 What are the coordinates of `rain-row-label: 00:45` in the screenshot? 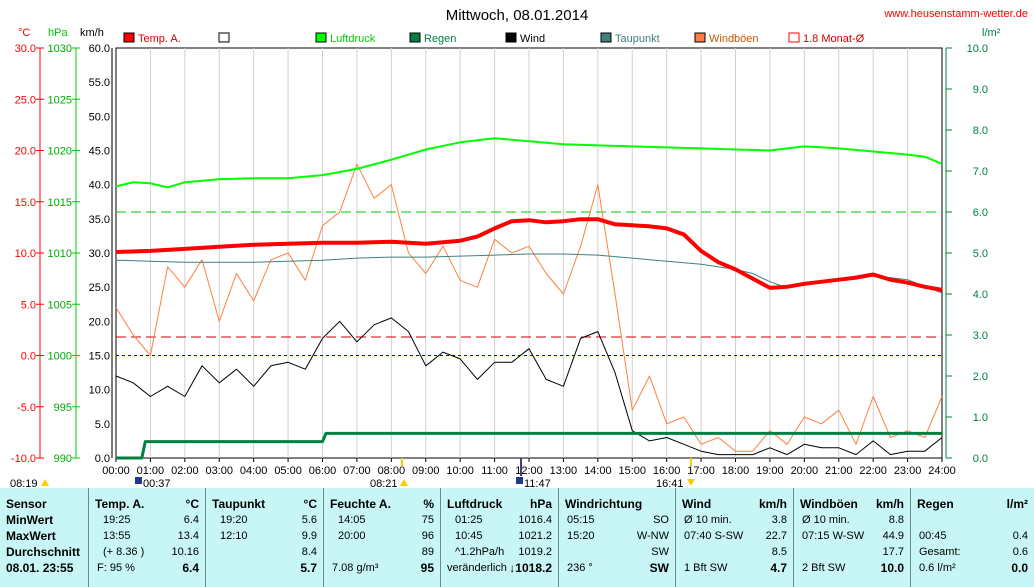 It's located at (933, 536).